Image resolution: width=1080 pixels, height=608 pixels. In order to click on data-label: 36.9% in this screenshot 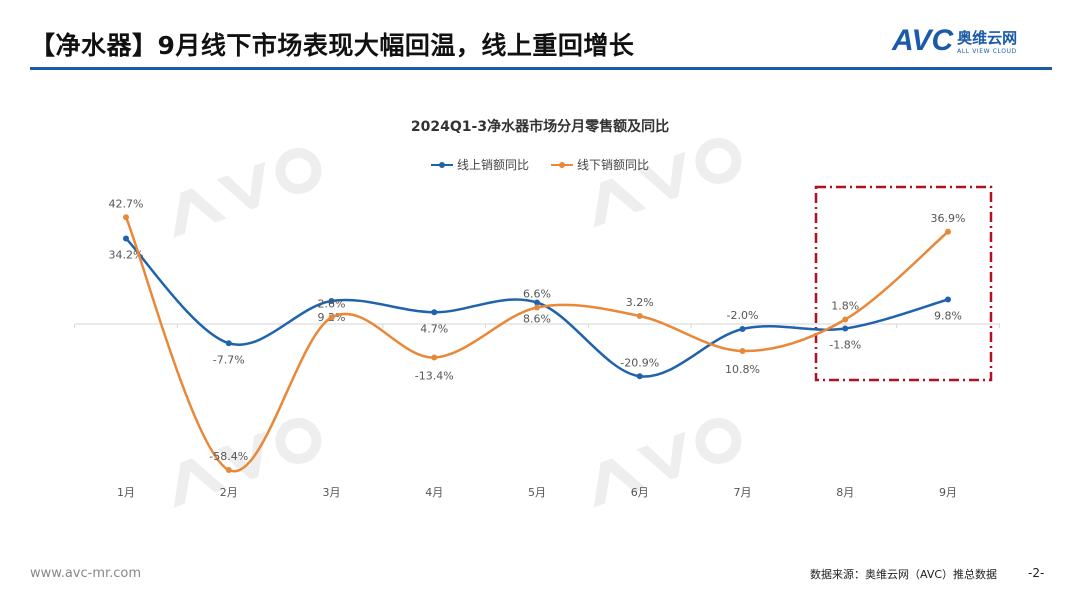, I will do `click(948, 218)`.